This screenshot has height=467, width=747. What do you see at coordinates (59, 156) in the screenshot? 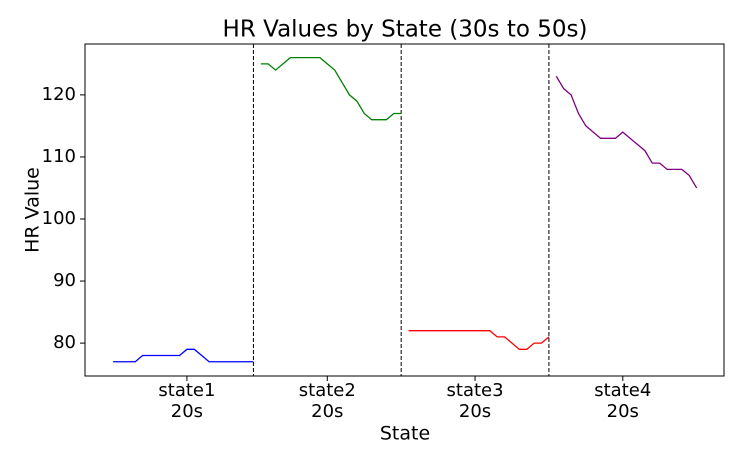
I see `y-tick-label: 110` at bounding box center [59, 156].